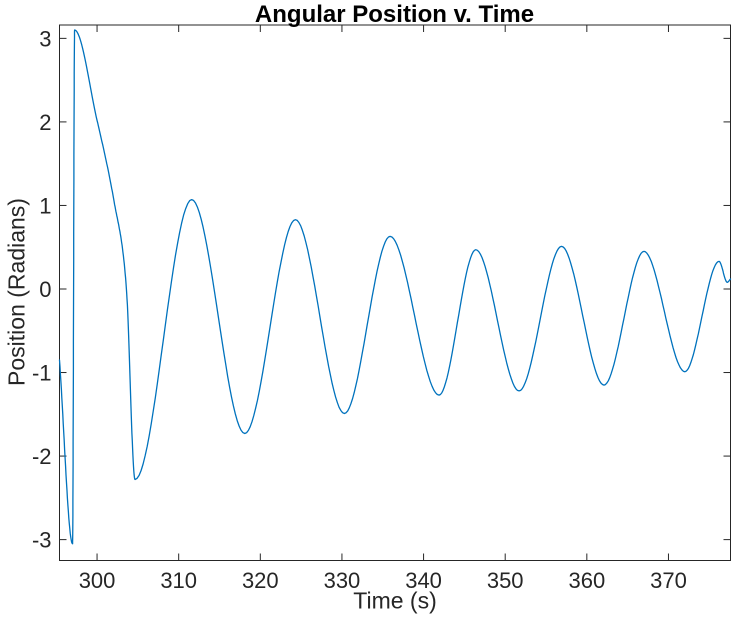  Describe the element at coordinates (42, 373) in the screenshot. I see `y-tick-label: -1` at that location.